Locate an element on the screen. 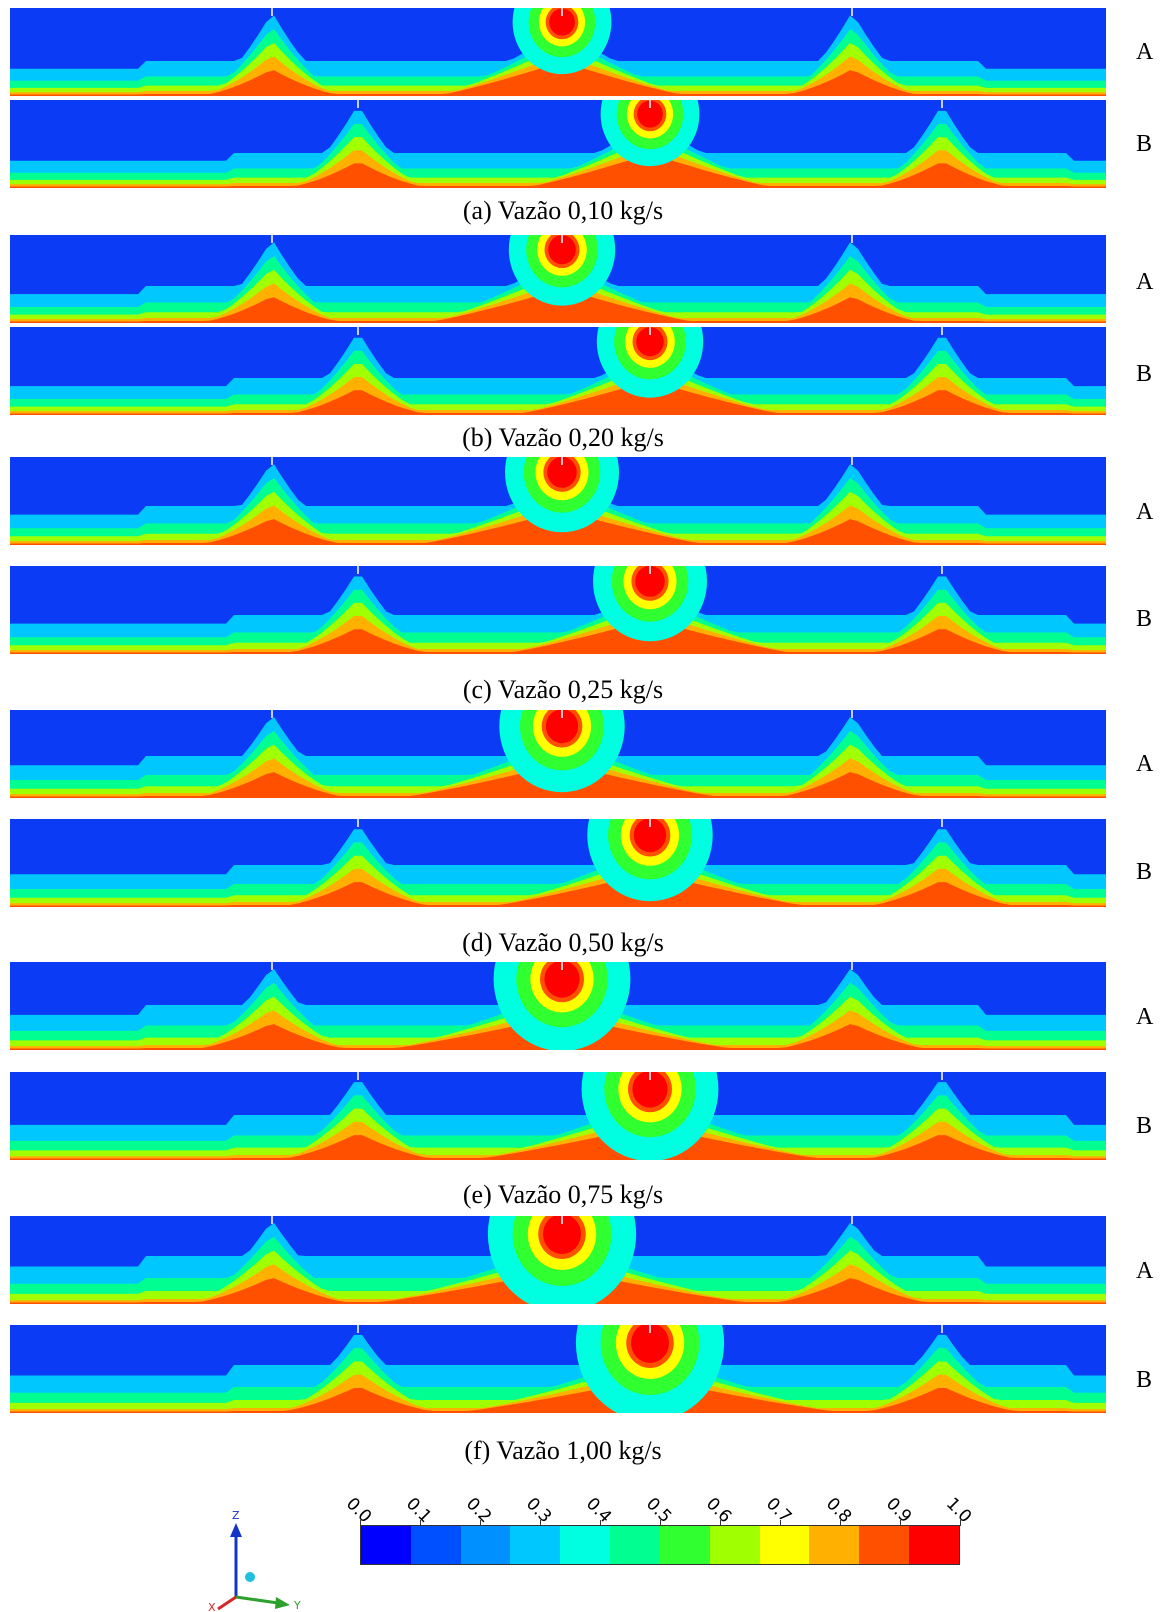 This screenshot has width=1167, height=1612. contour-panel-f-A is located at coordinates (558, 1260).